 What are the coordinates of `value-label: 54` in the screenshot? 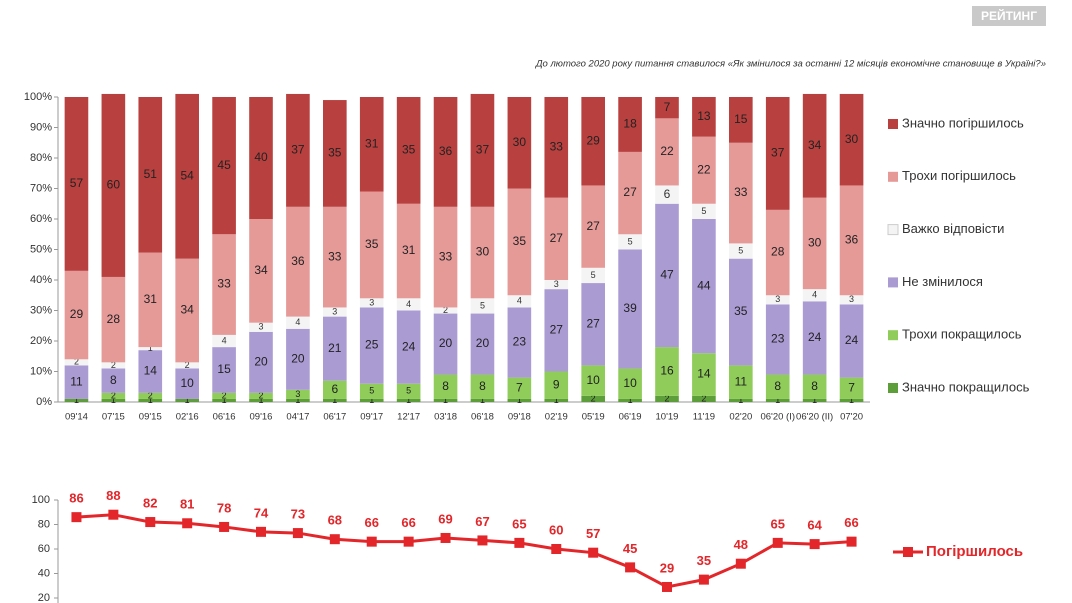 It's located at (188, 175).